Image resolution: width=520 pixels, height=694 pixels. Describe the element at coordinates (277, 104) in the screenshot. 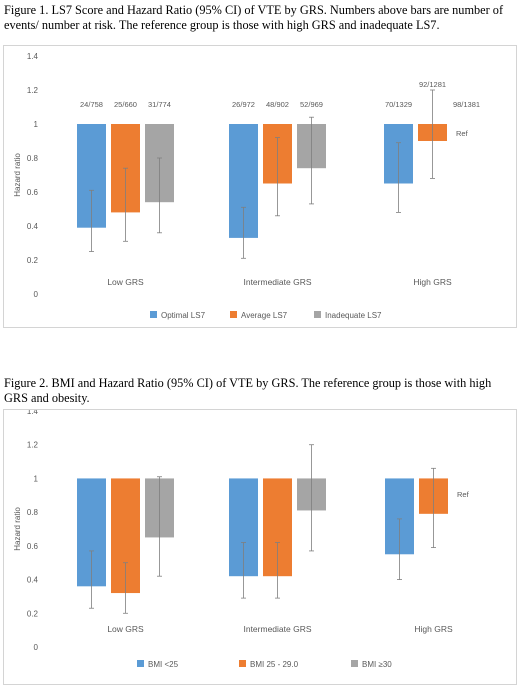

I see `bar-data-label: 48/902` at that location.